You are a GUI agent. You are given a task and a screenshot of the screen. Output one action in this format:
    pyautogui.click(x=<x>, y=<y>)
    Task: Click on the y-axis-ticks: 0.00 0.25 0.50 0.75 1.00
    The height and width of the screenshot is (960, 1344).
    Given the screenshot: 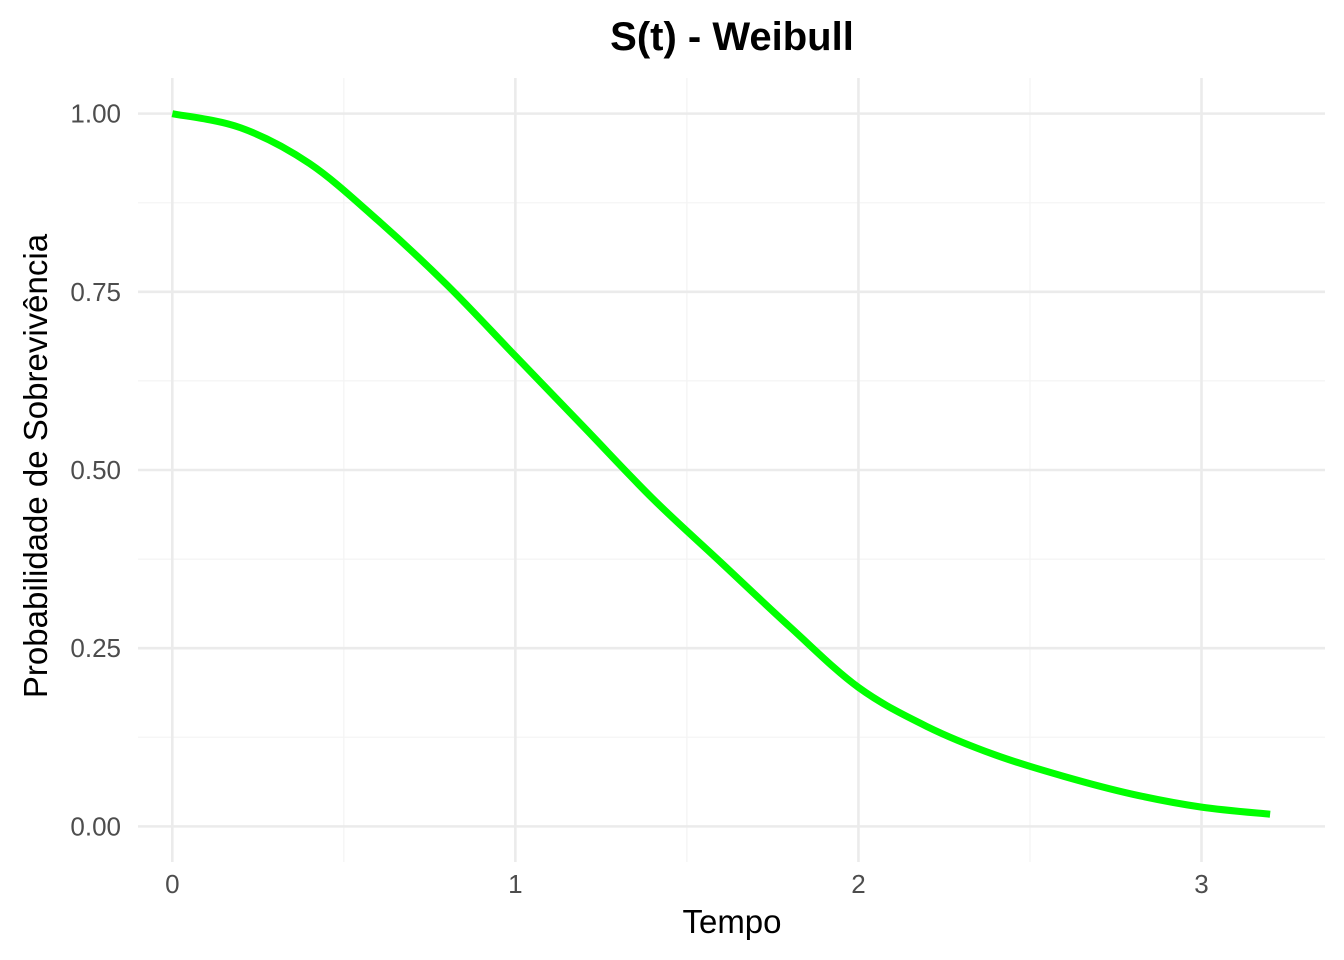 What is the action you would take?
    pyautogui.click(x=95, y=470)
    